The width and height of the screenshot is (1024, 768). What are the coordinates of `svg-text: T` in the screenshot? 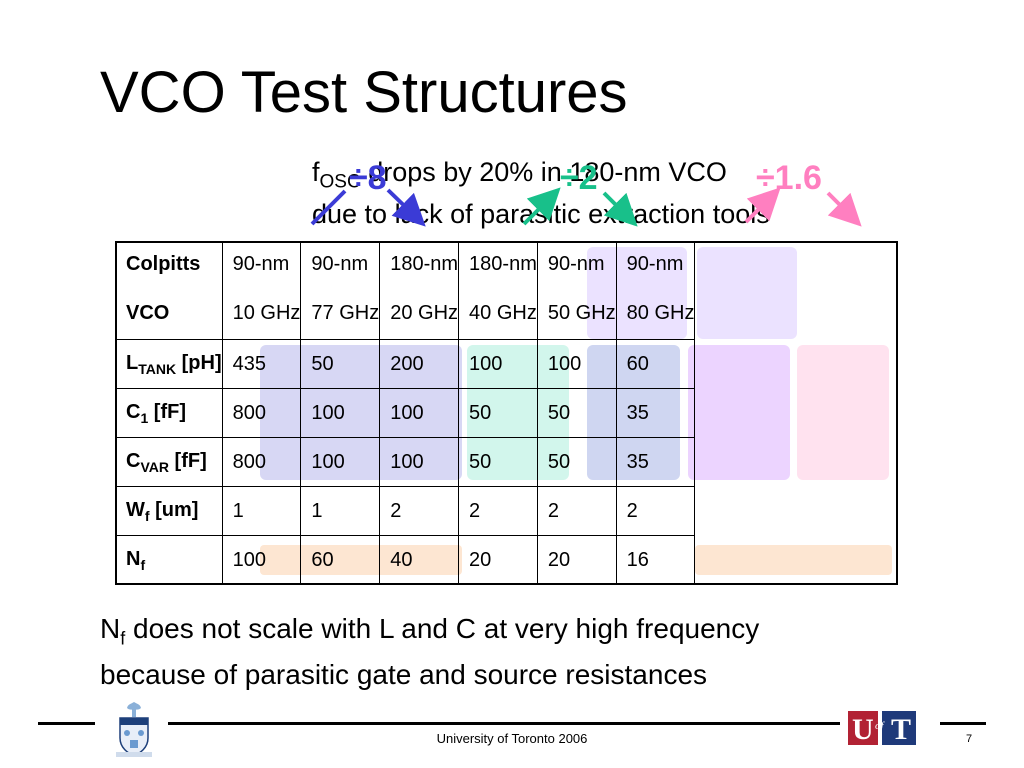 It's located at (901, 729).